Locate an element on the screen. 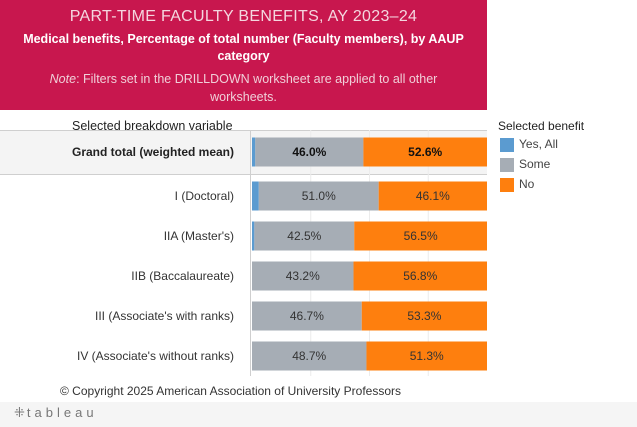  data-label-no-i-doctoral: 46.1% is located at coordinates (433, 196).